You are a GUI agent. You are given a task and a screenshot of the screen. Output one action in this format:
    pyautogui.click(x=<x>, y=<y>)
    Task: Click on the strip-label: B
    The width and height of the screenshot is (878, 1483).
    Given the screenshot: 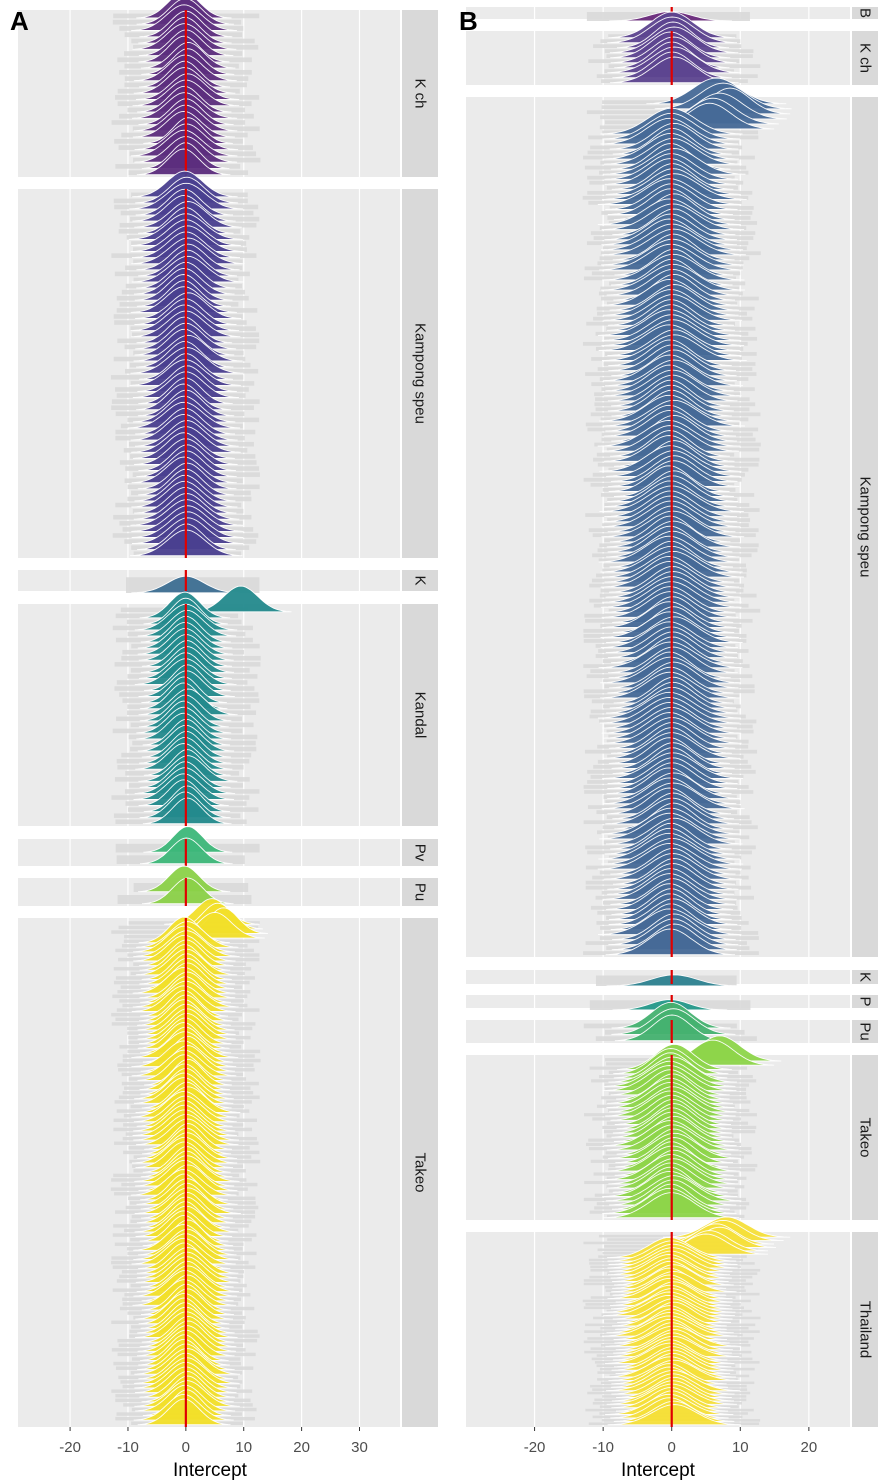 What is the action you would take?
    pyautogui.click(x=865, y=13)
    